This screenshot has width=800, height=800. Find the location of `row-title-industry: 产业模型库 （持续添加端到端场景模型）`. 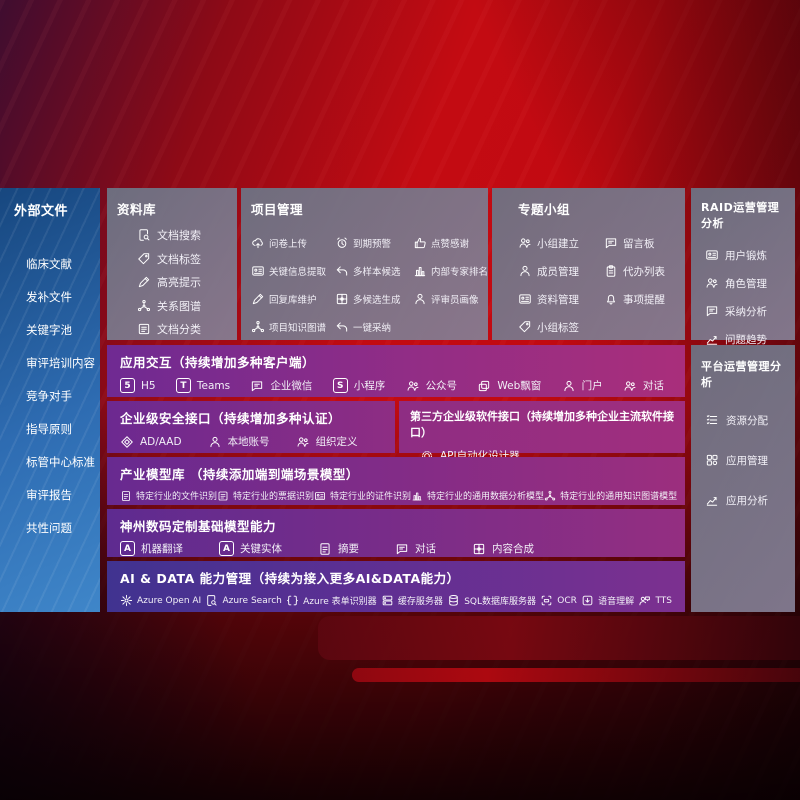

row-title-industry: 产业模型库 （持续添加端到端场景模型） is located at coordinates (239, 474).